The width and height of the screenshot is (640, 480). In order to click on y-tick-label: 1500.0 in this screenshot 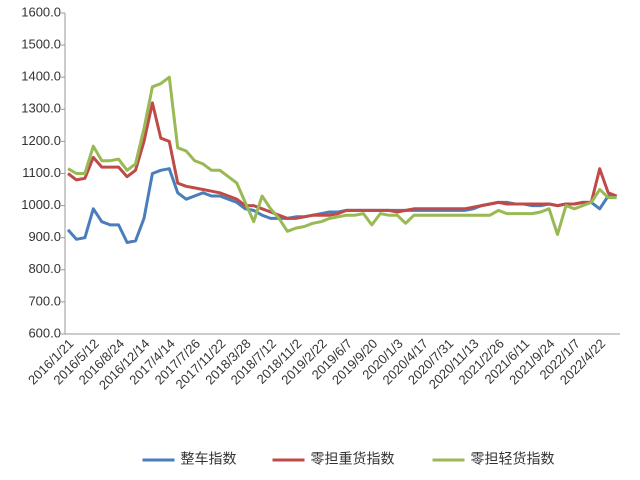, I will do `click(41, 44)`.